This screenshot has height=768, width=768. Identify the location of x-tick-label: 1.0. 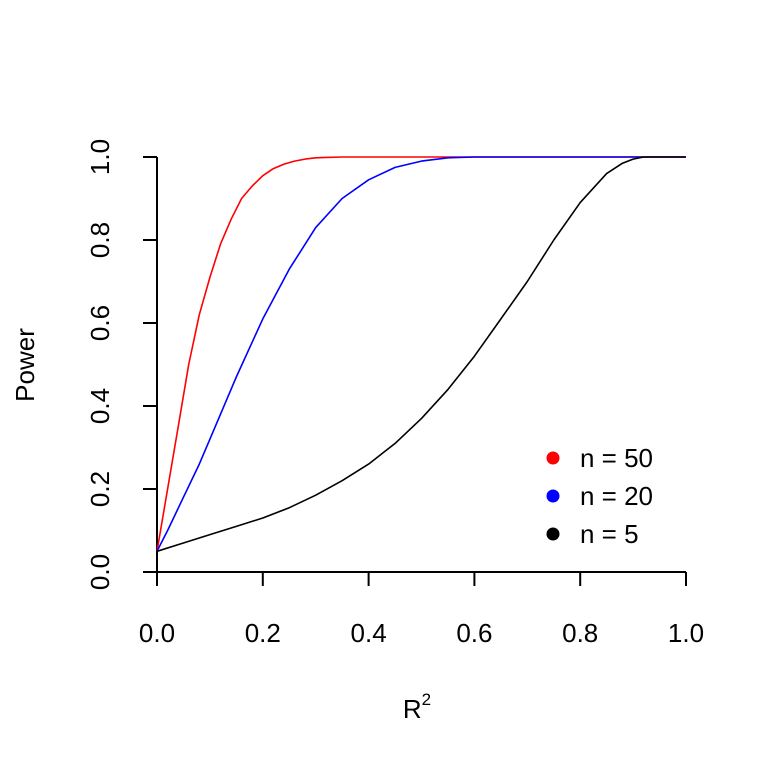
(686, 633).